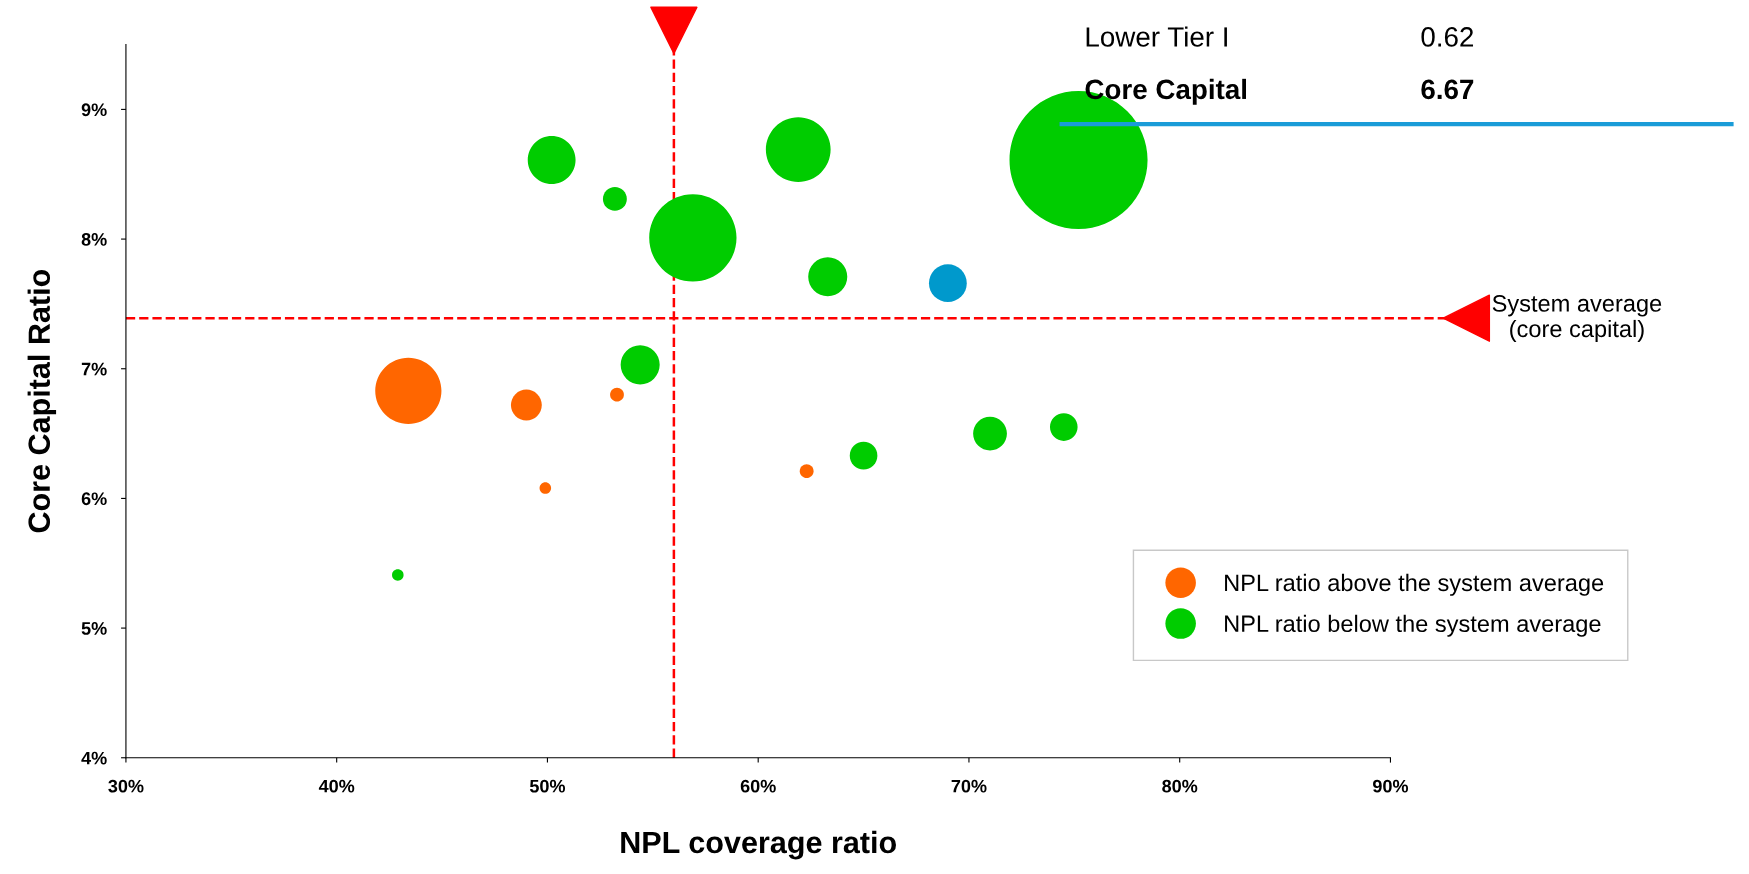 The image size is (1749, 874). What do you see at coordinates (42, 401) in the screenshot?
I see `y-axis-title: Core Capital Ratio` at bounding box center [42, 401].